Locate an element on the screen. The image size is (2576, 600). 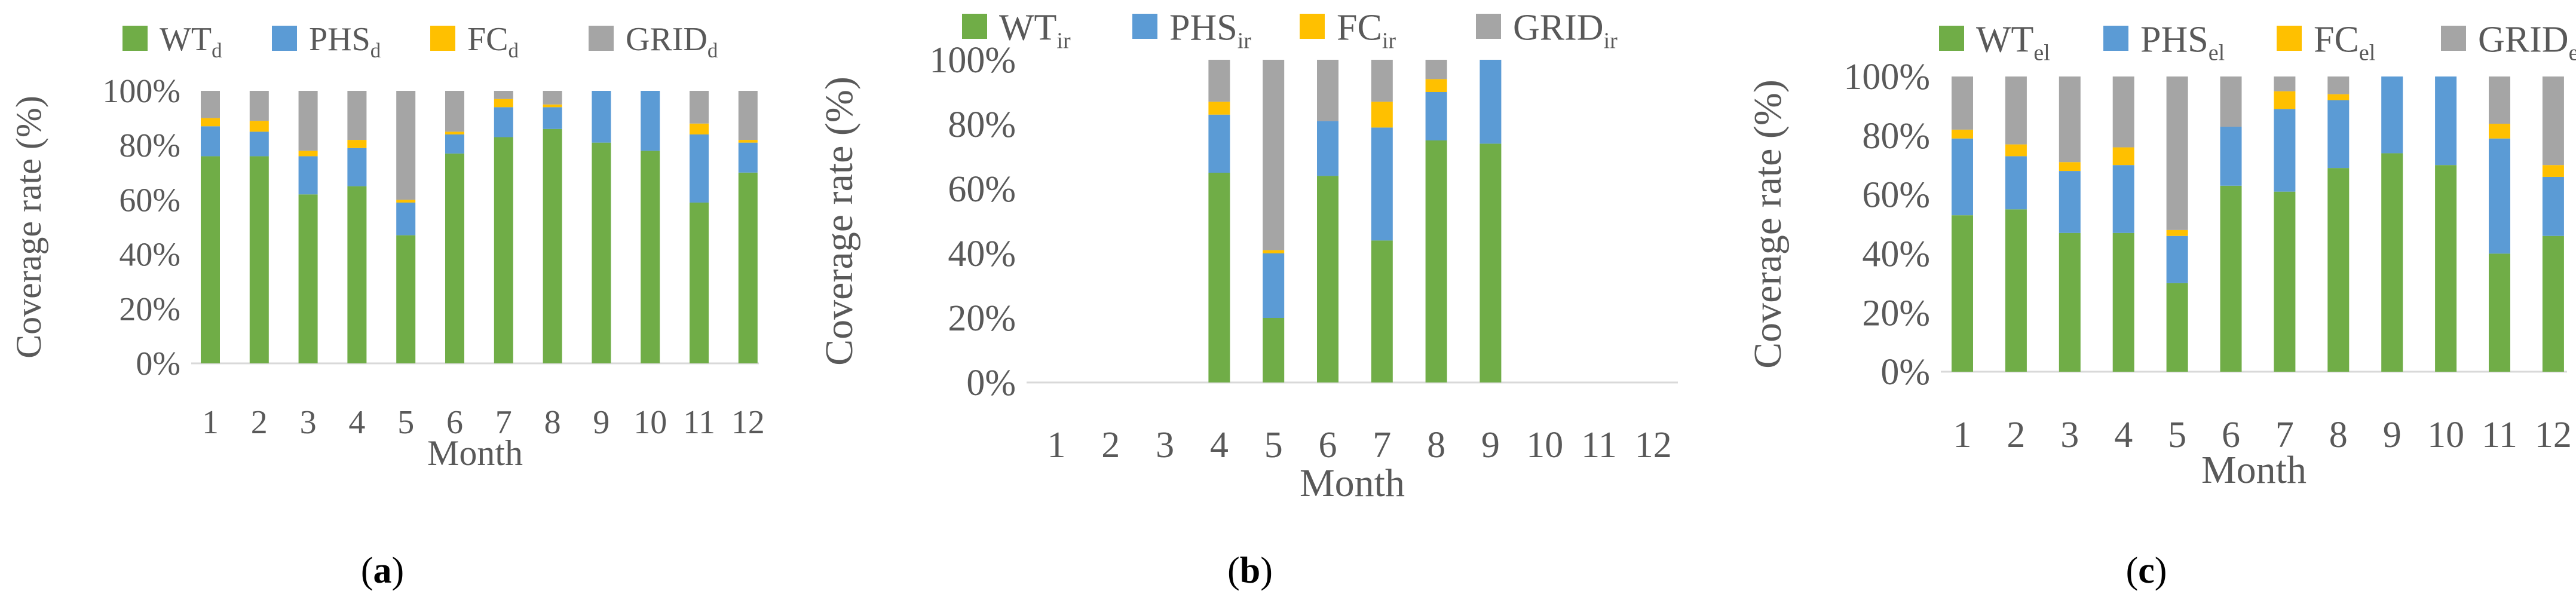
panel-label: (b) is located at coordinates (1250, 570).